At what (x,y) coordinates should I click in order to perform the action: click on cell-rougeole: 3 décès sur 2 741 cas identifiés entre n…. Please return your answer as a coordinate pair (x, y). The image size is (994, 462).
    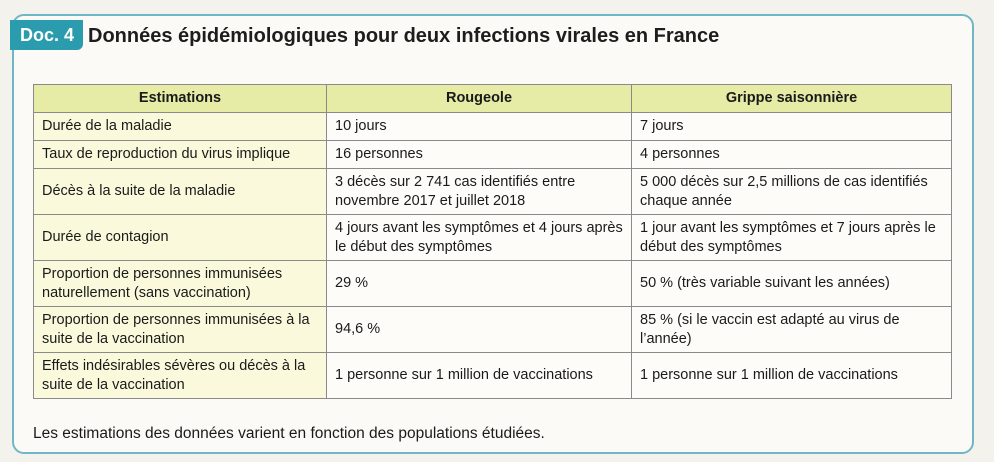
    Looking at the image, I should click on (479, 191).